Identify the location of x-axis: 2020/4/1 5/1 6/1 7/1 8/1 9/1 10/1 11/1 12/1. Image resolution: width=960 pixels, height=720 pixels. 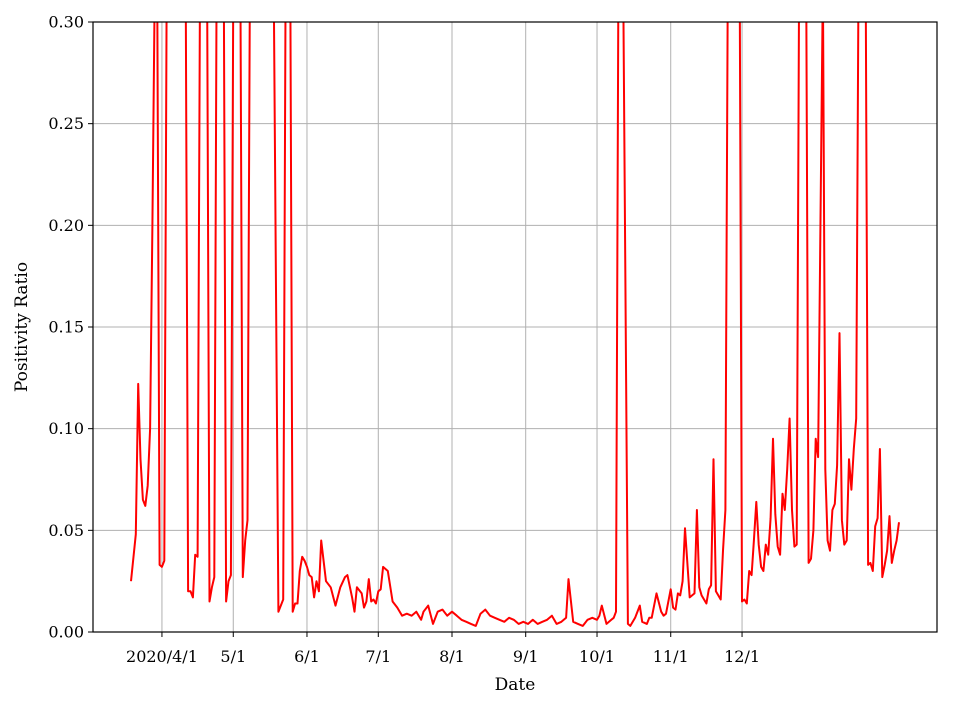
(443, 649).